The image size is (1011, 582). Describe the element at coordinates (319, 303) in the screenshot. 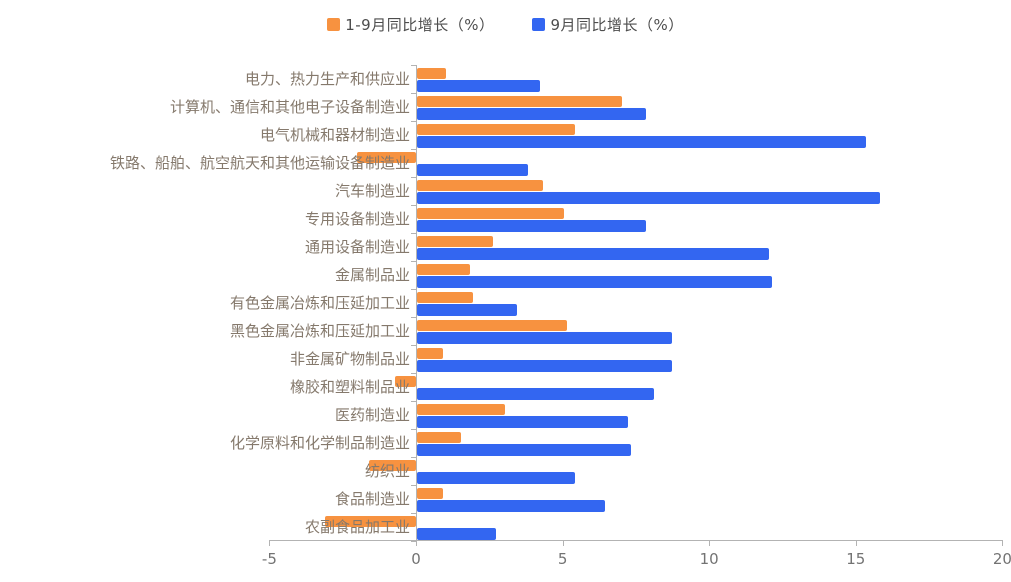

I see `category-label: 有色金属冶炼和压延加工业` at that location.